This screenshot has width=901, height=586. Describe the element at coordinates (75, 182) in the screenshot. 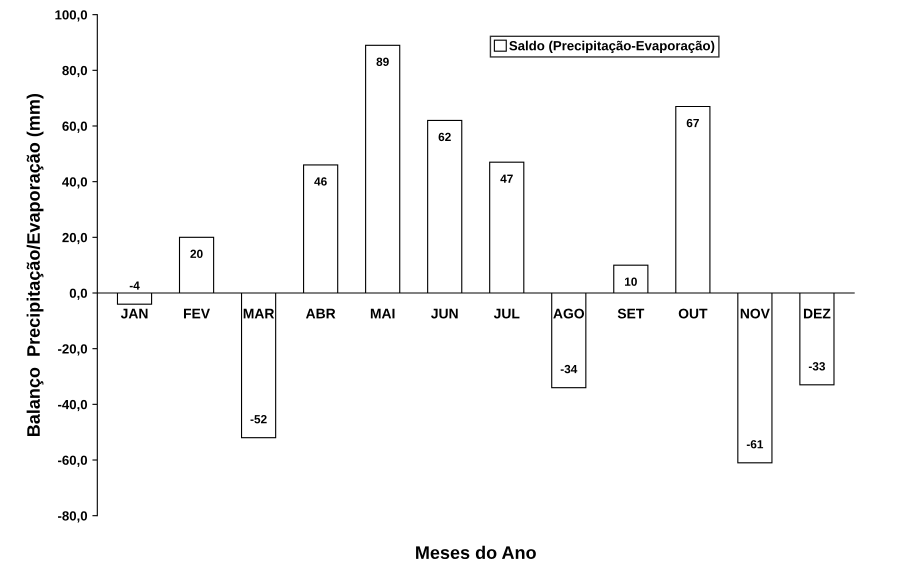

I see `y-tick-label: 40,0` at that location.